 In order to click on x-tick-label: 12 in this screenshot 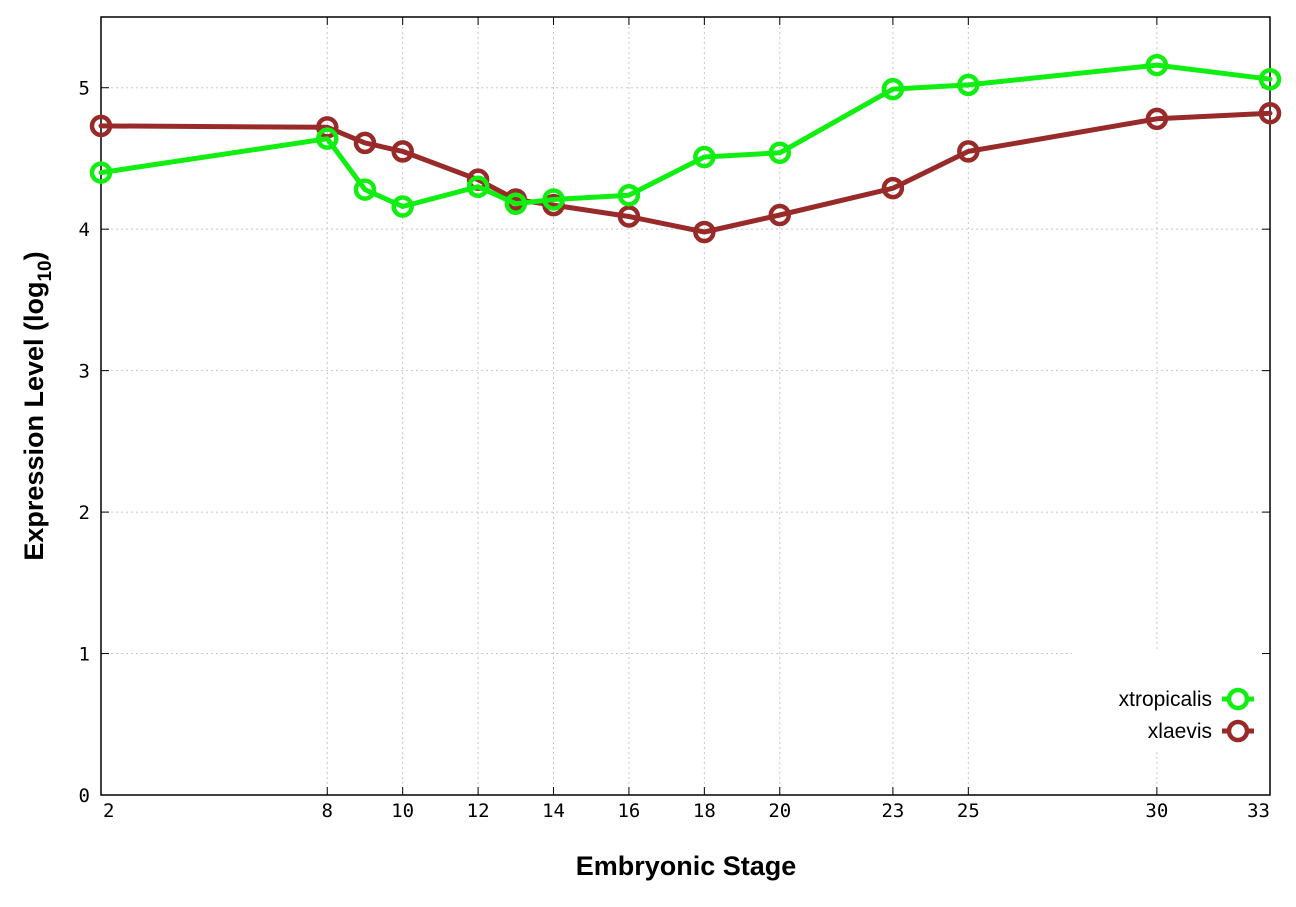, I will do `click(478, 811)`.